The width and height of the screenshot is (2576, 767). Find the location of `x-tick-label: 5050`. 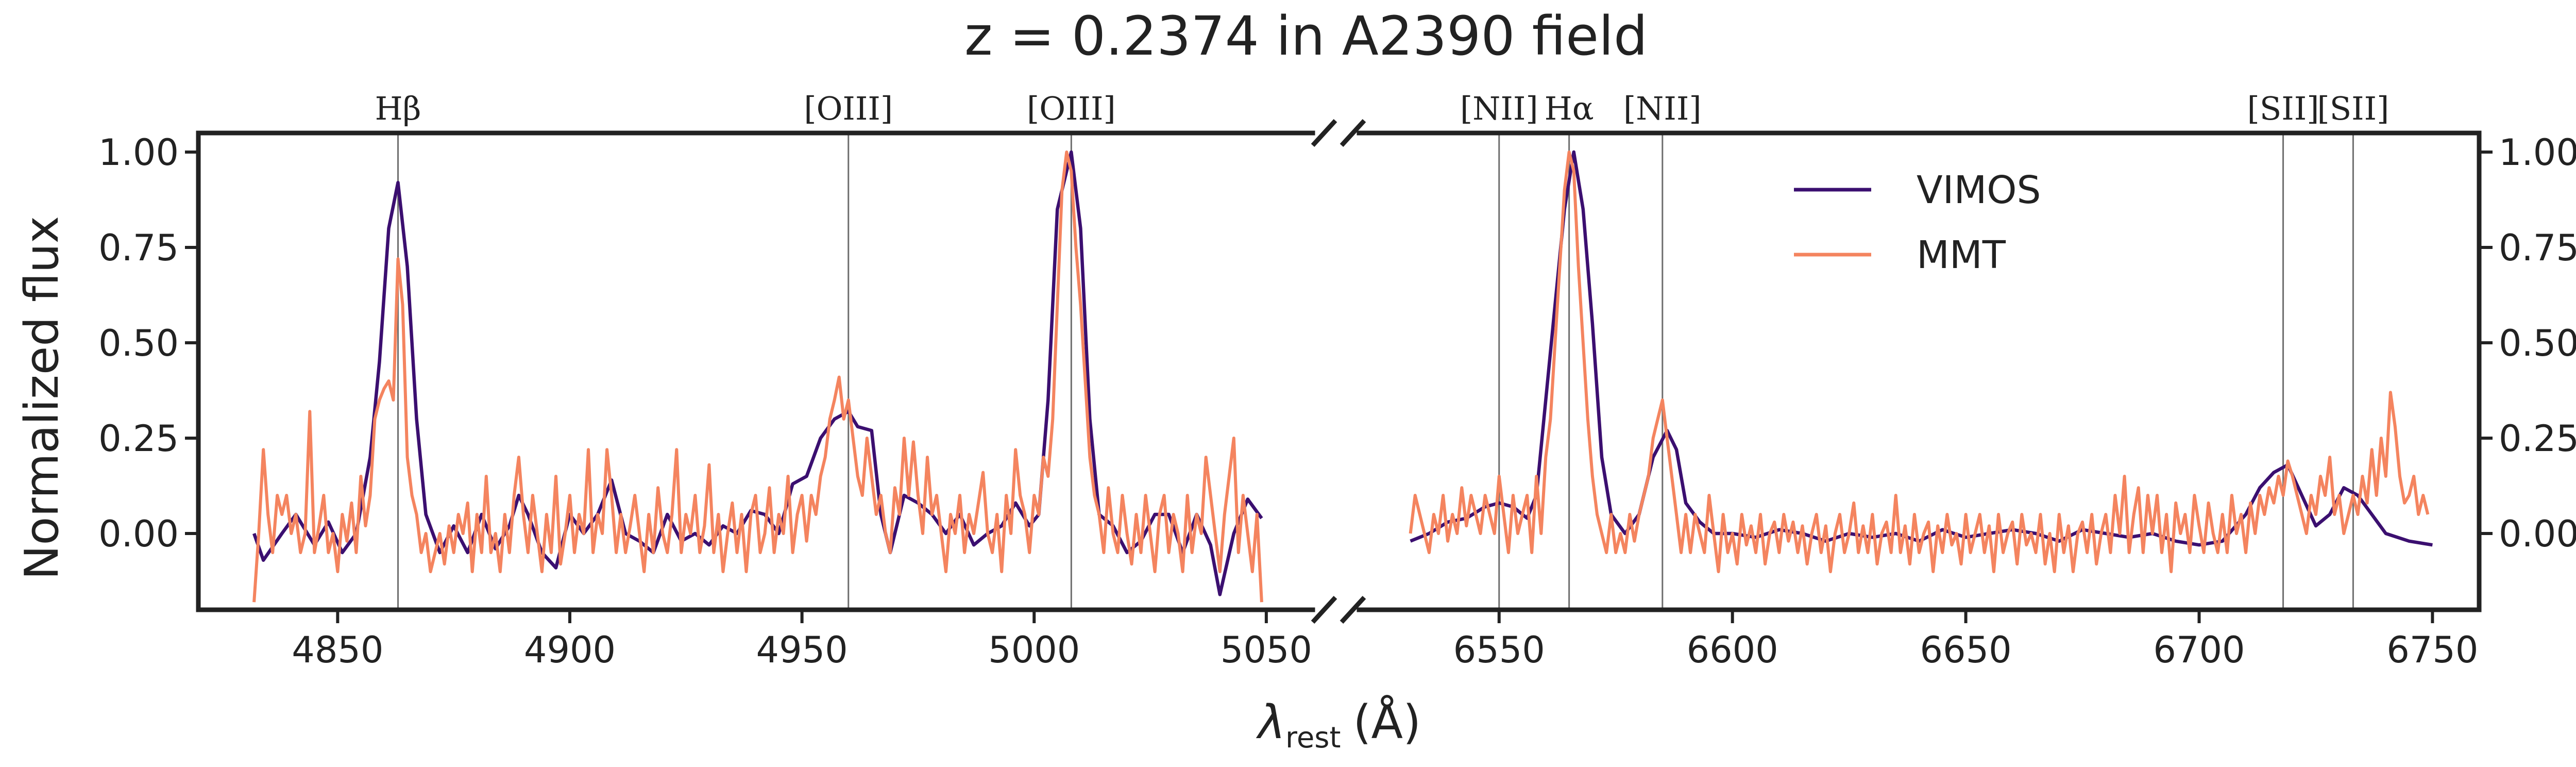

x-tick-label: 5050 is located at coordinates (1266, 650).